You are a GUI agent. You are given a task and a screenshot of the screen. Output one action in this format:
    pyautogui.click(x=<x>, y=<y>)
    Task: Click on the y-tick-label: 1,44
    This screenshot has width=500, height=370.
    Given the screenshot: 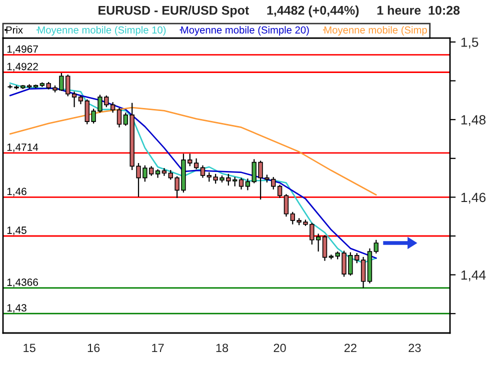 What is the action you would take?
    pyautogui.click(x=473, y=276)
    